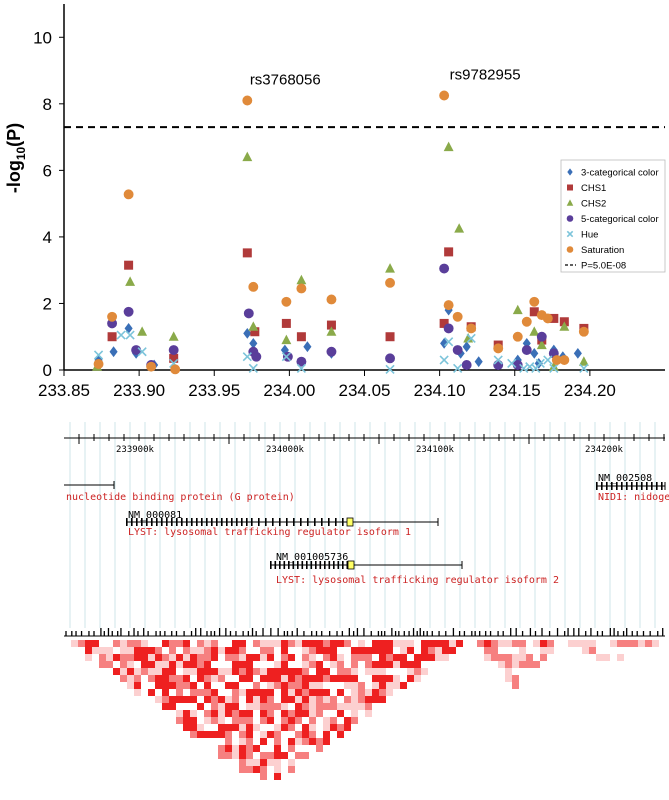  What do you see at coordinates (364, 632) in the screenshot?
I see `snp-ticks` at bounding box center [364, 632].